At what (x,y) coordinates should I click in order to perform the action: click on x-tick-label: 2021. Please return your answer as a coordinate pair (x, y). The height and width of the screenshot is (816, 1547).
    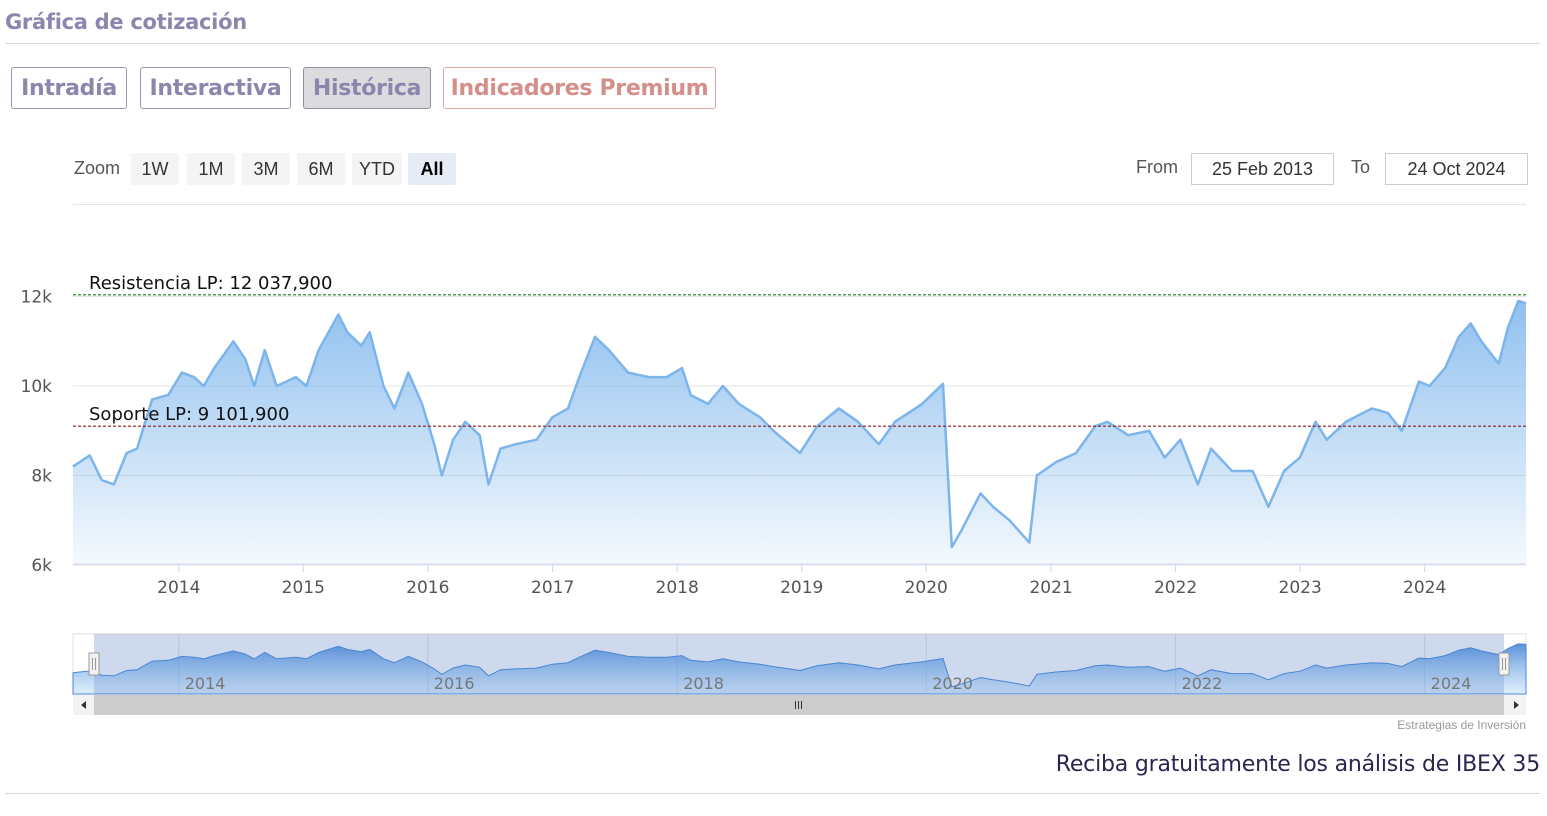
    Looking at the image, I should click on (1050, 588).